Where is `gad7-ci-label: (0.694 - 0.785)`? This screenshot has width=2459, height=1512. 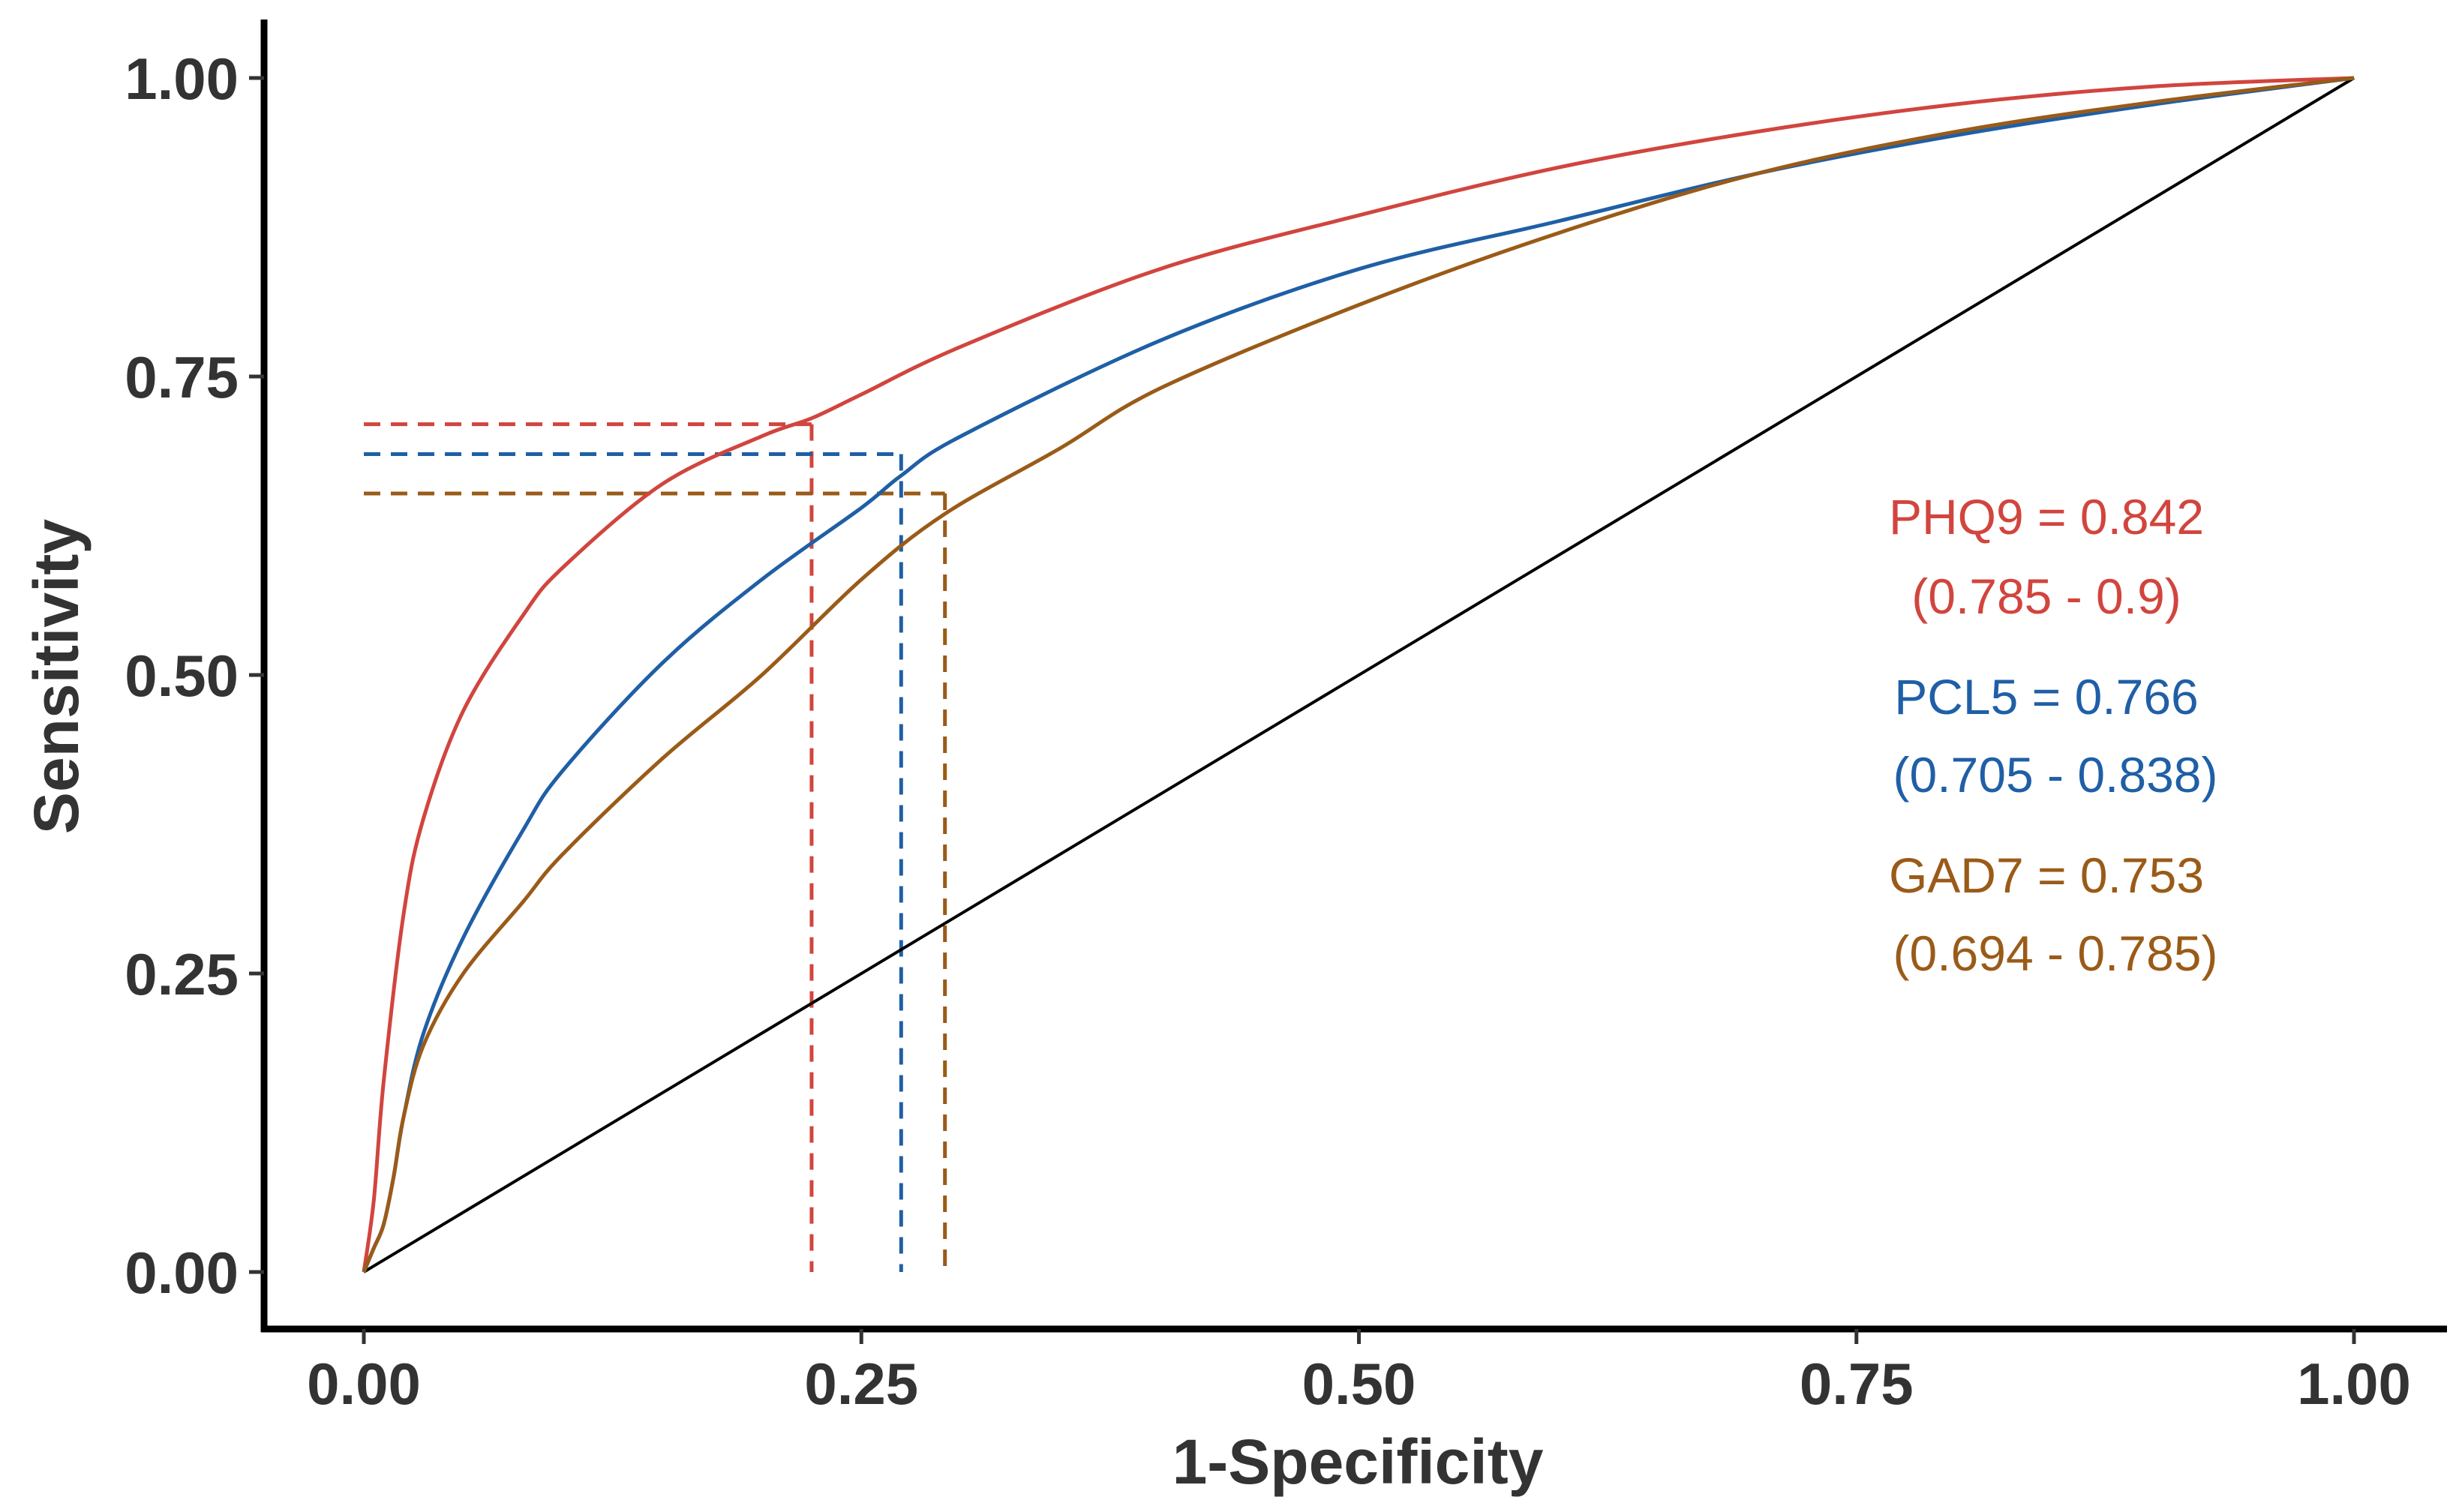 gad7-ci-label: (0.694 - 0.785) is located at coordinates (2056, 953).